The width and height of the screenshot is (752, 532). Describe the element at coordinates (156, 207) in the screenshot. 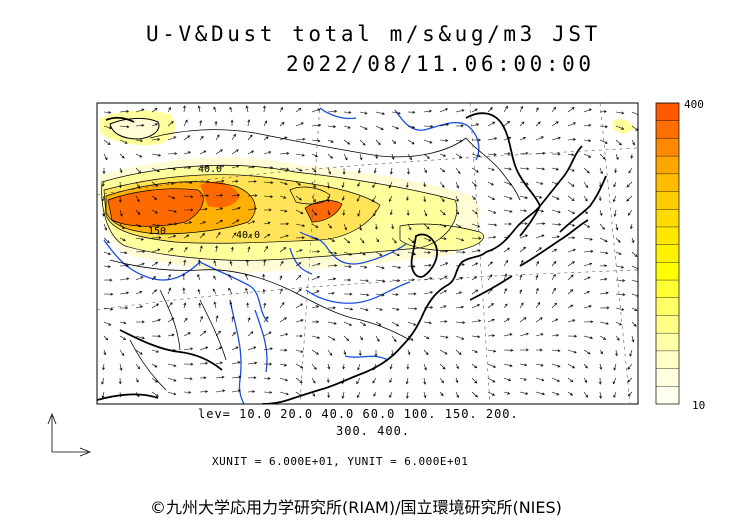

I see `dust-region-peak-west` at that location.